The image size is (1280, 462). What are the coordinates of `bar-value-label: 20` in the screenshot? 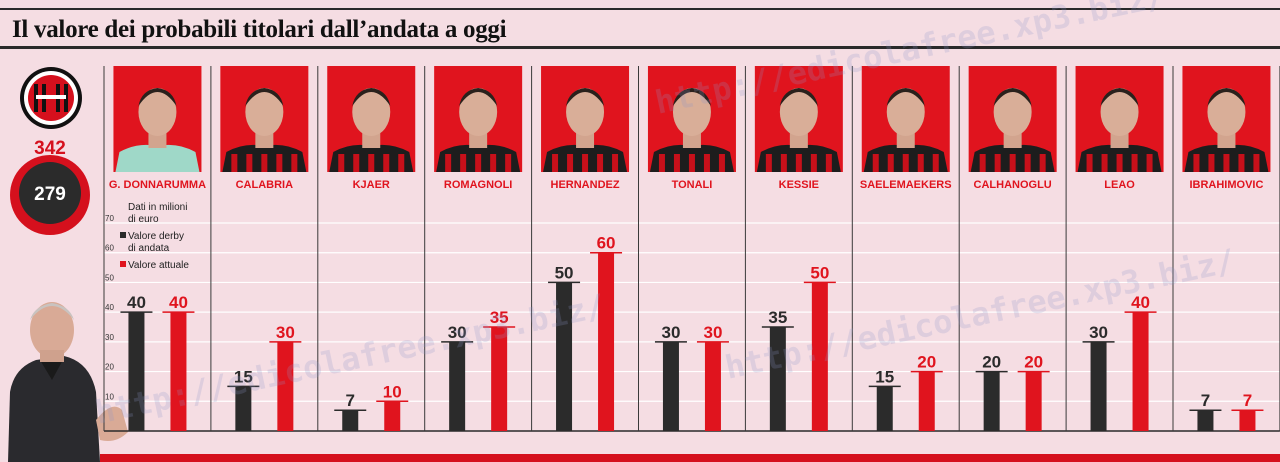 It's located at (1033, 362).